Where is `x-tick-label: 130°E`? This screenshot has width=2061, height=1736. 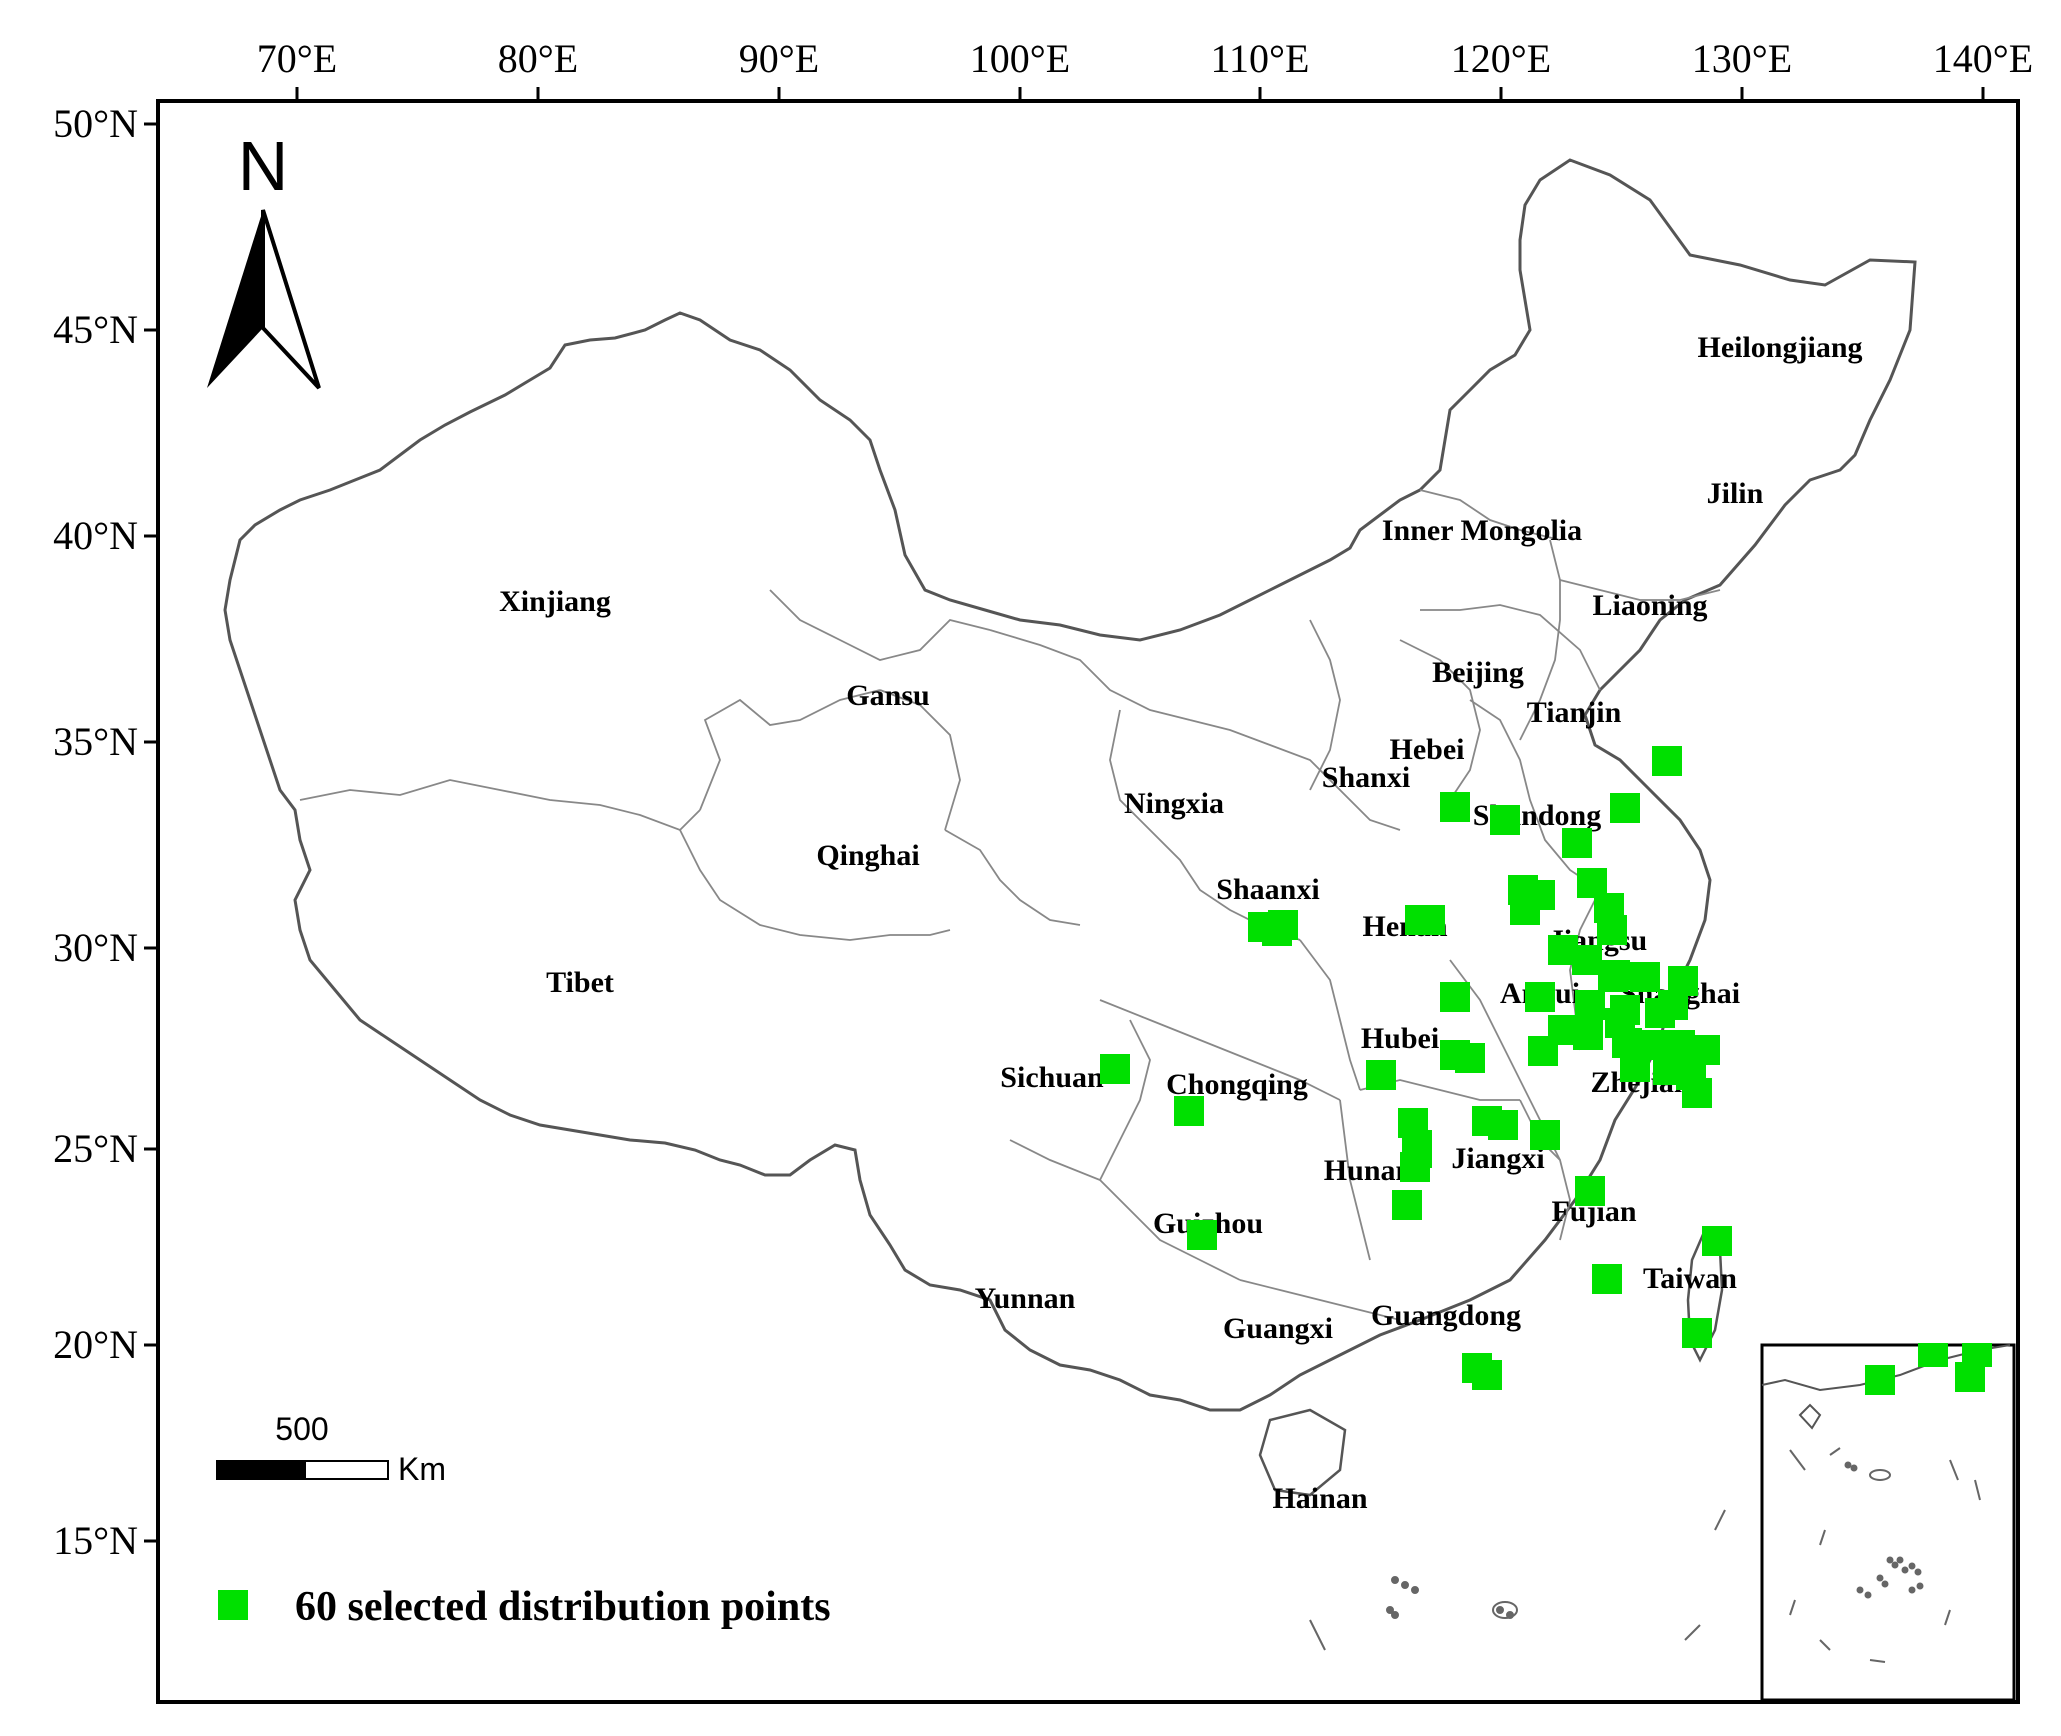 x-tick-label: 130°E is located at coordinates (1742, 58).